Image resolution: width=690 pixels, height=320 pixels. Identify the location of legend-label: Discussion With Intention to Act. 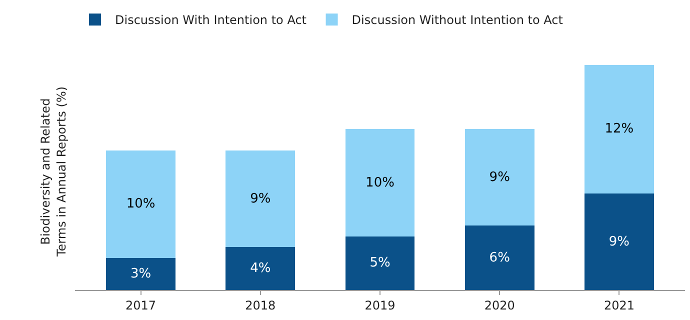
(211, 20).